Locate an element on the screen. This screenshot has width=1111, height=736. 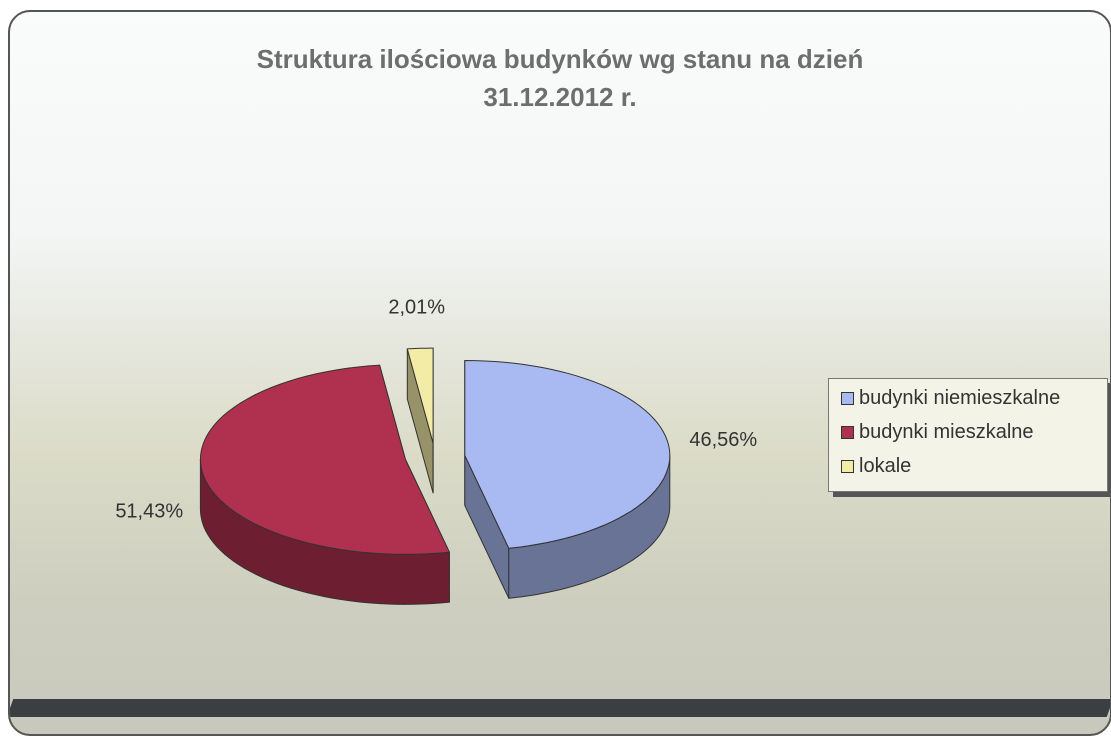
legend-label: lokale is located at coordinates (885, 466).